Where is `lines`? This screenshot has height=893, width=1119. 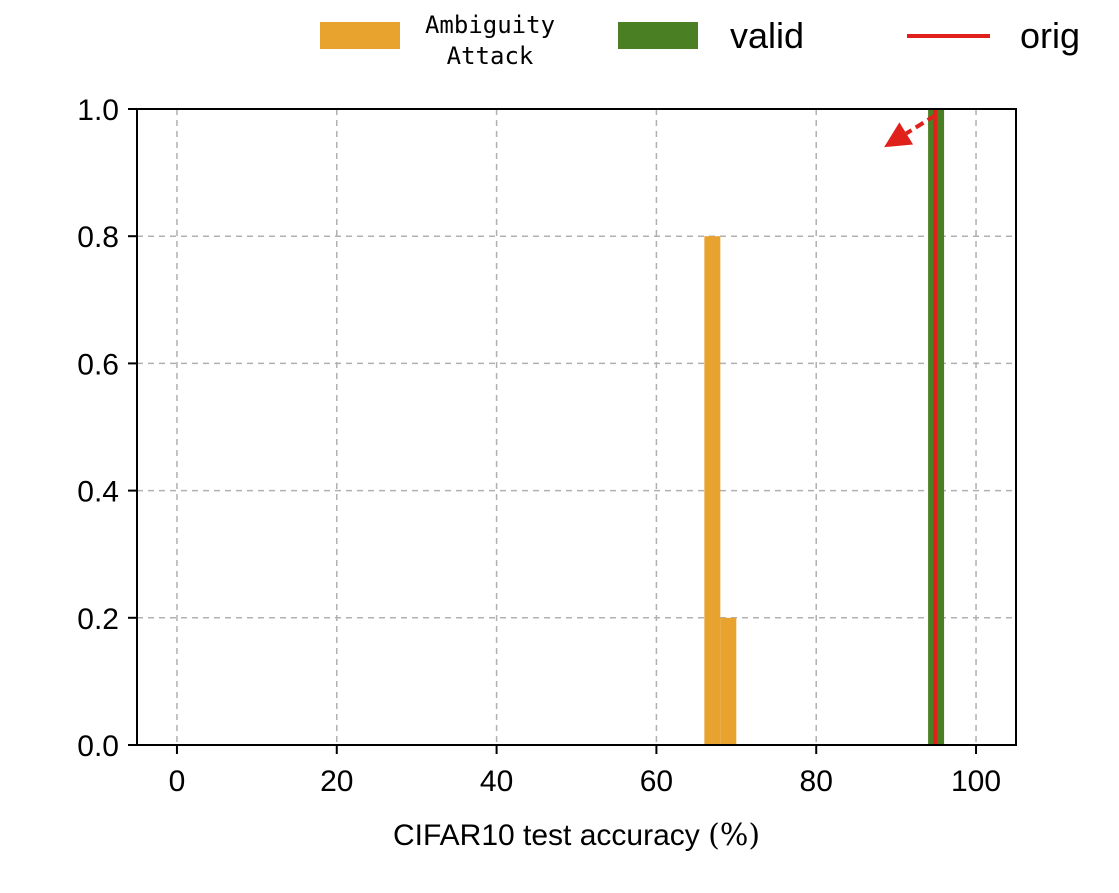
lines is located at coordinates (911, 427).